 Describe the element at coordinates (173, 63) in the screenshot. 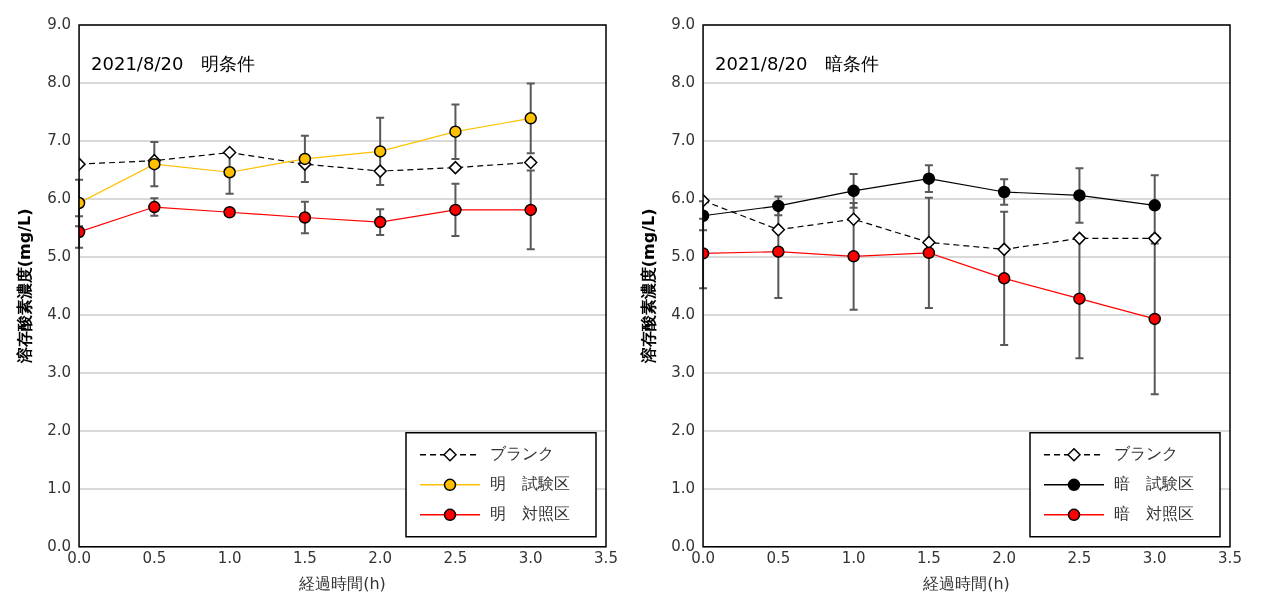

I see `text: 2021/8/20 明条件` at that location.